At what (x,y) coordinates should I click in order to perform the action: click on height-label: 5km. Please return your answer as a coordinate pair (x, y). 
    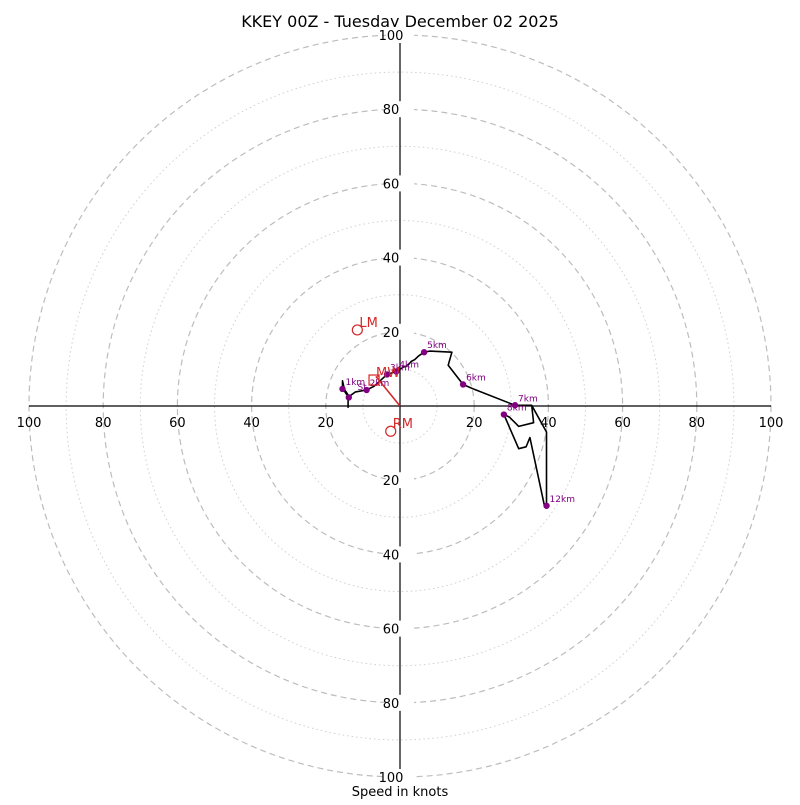
    Looking at the image, I should click on (437, 346).